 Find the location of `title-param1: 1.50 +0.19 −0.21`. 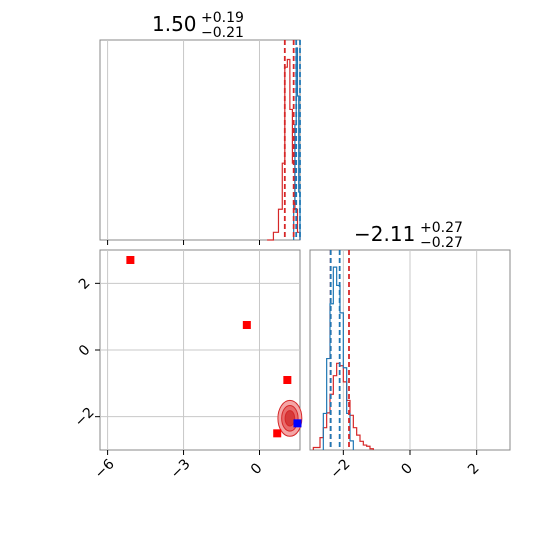

title-param1: 1.50 +0.19 −0.21 is located at coordinates (198, 25).